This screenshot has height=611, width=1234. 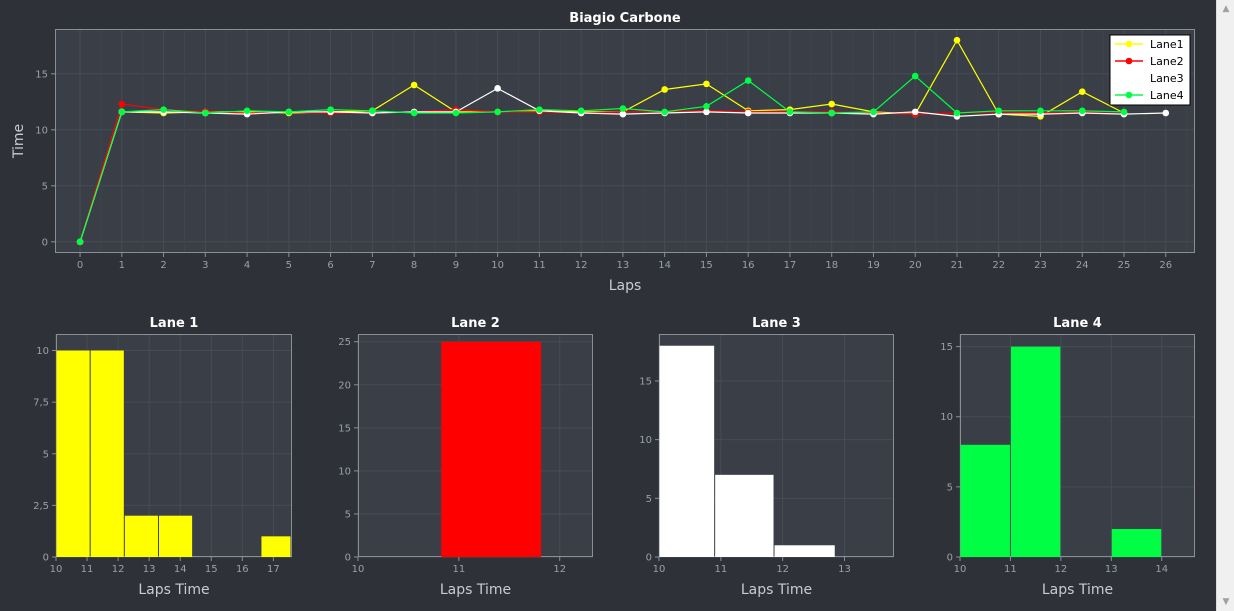 I want to click on y-tick-label: 2,5, so click(x=41, y=506).